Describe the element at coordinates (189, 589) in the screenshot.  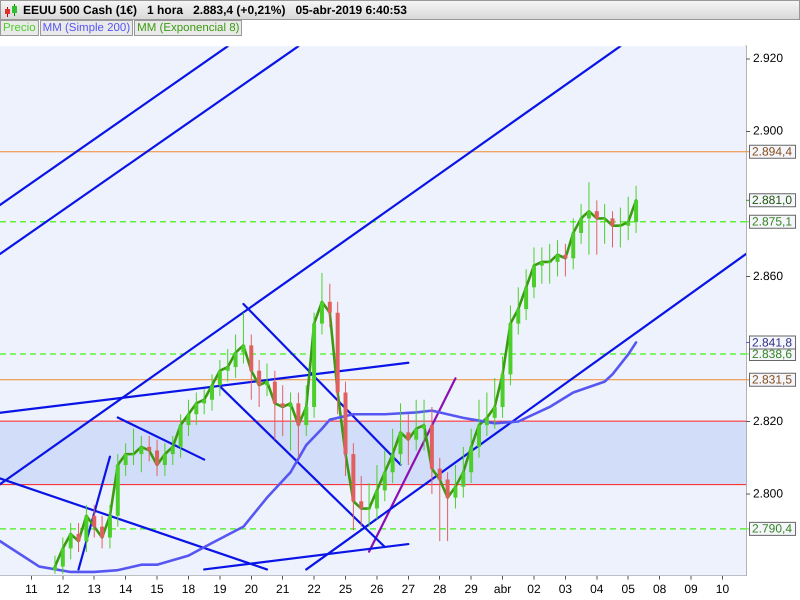
I see `x-tick-label: 18` at that location.